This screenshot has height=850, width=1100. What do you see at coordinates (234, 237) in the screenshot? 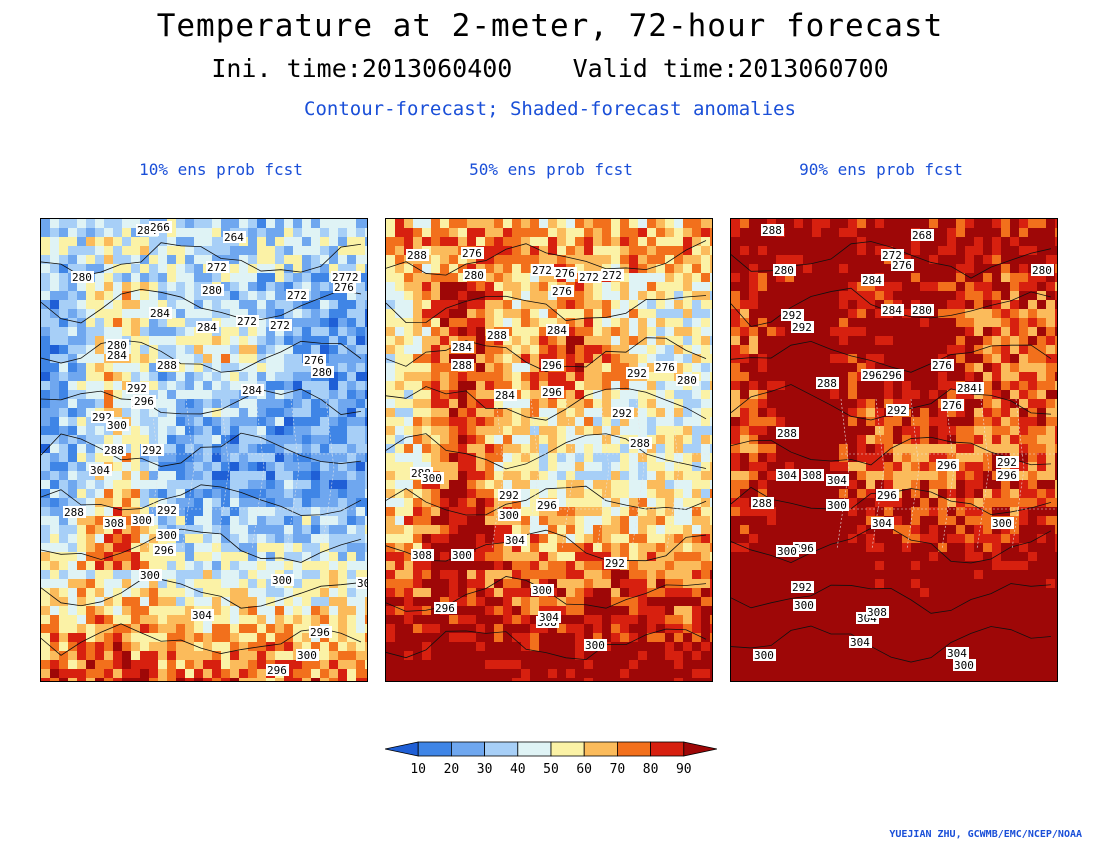
I see `svg-text: 264` at bounding box center [234, 237].